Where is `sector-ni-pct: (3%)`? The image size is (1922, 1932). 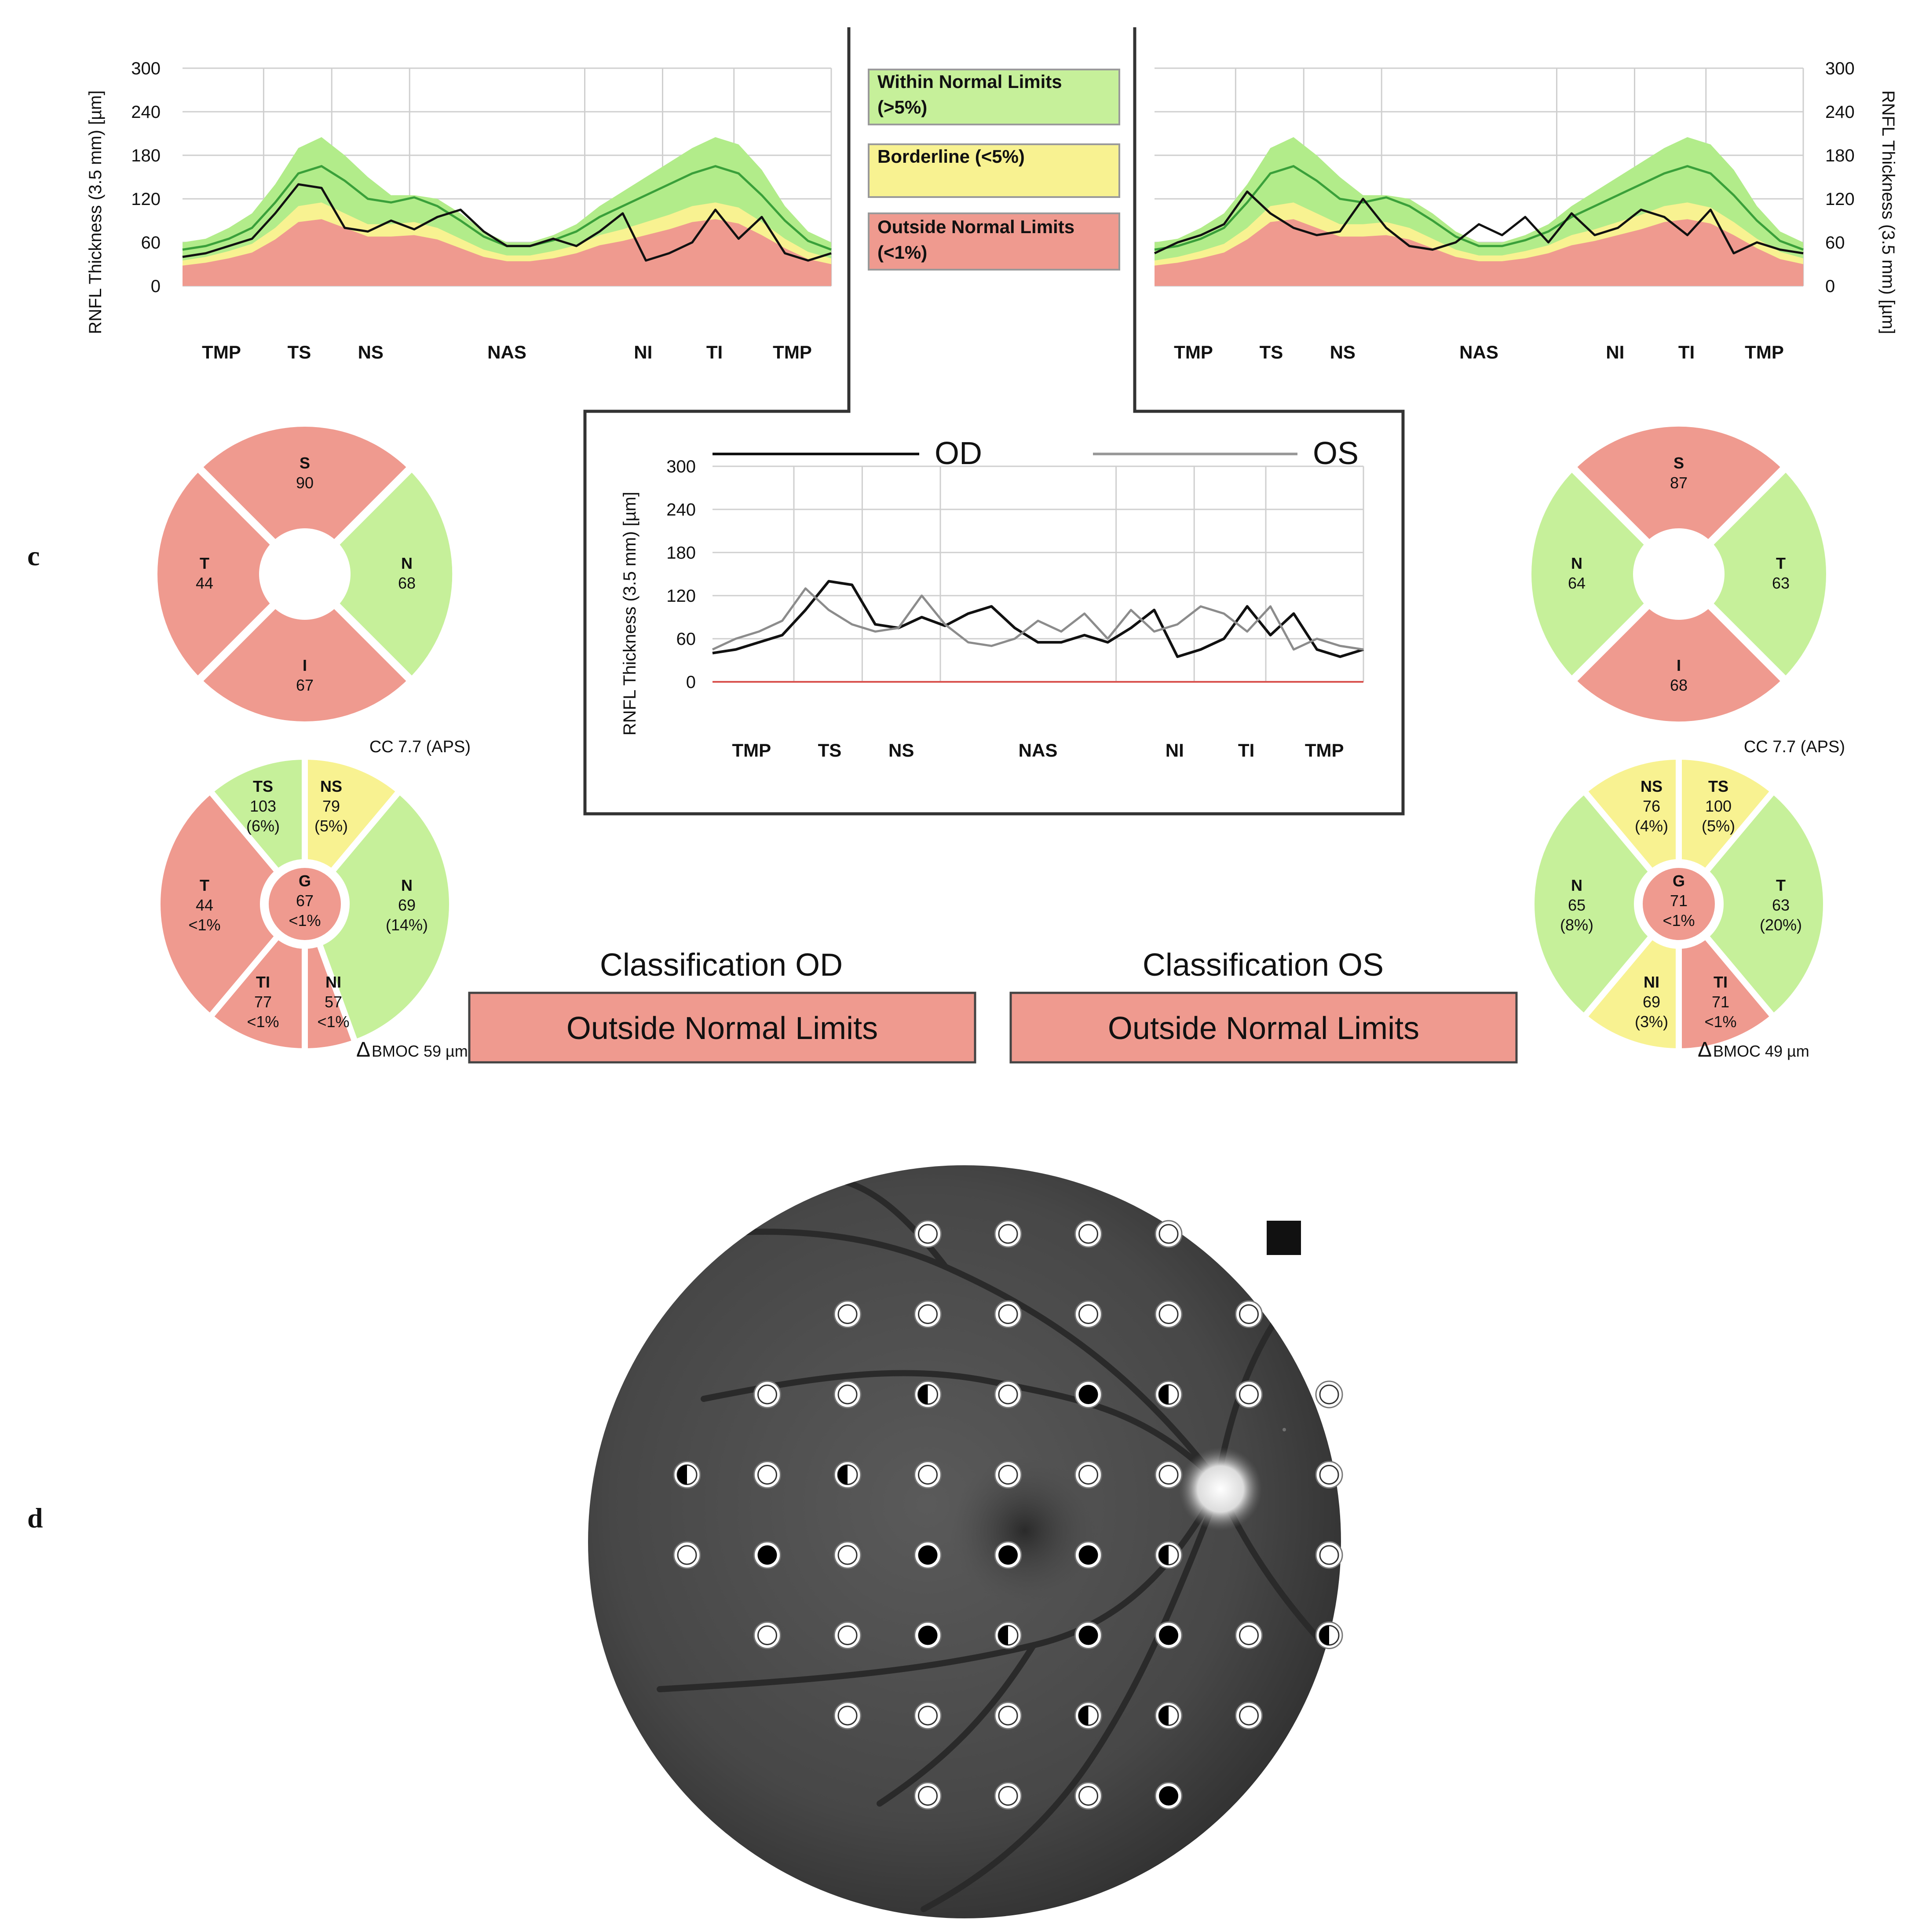
sector-ni-pct: (3%) is located at coordinates (1651, 1022).